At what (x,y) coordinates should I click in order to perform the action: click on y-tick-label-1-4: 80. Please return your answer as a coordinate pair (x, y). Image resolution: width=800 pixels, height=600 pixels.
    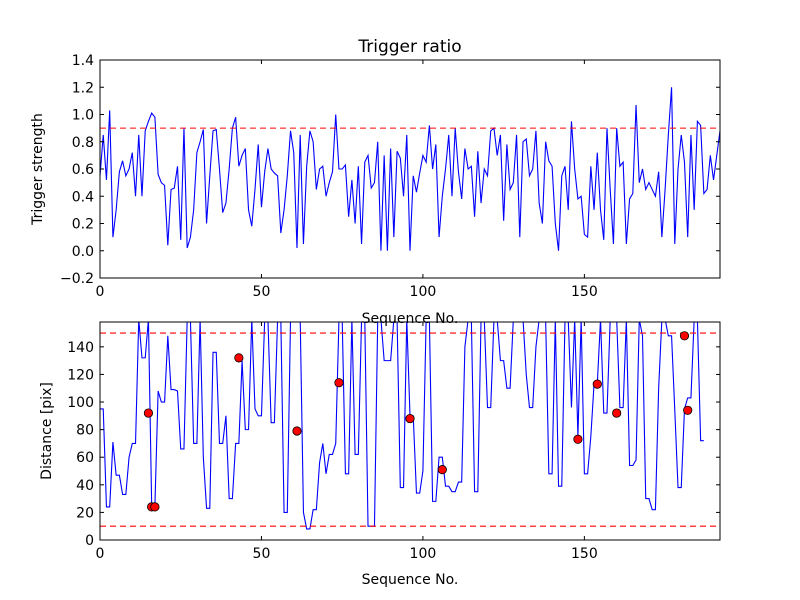
    Looking at the image, I should click on (85, 431).